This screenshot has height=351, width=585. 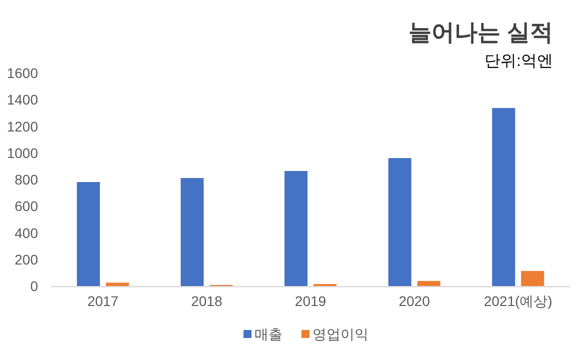 I want to click on y-tick-label: 1600, so click(x=22, y=73).